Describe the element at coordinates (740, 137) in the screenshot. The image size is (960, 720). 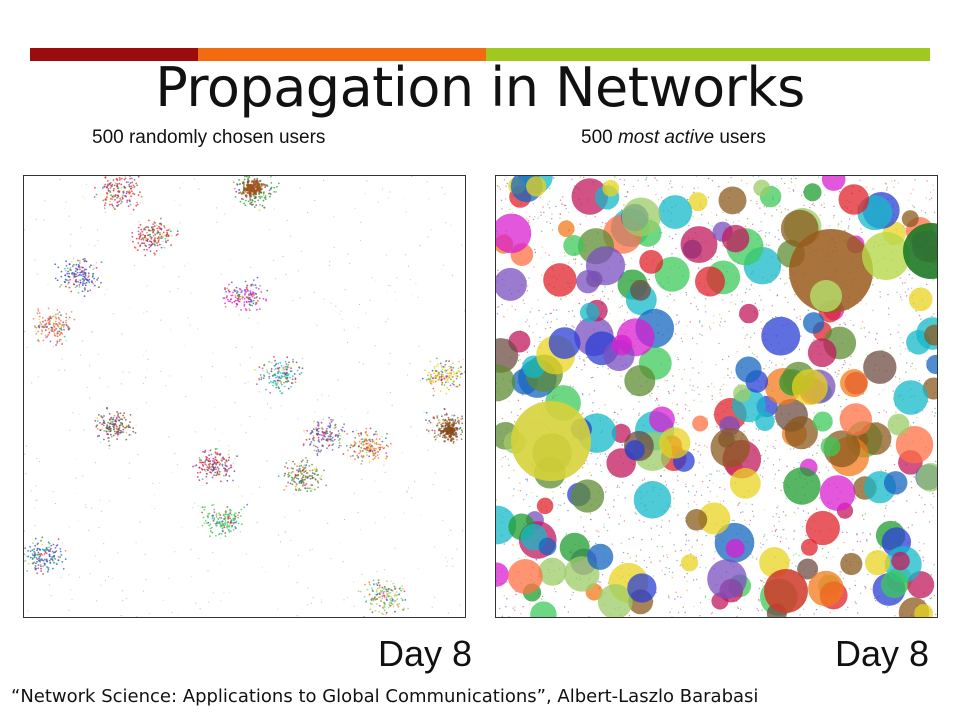
I see `right-label-suffix: users` at that location.